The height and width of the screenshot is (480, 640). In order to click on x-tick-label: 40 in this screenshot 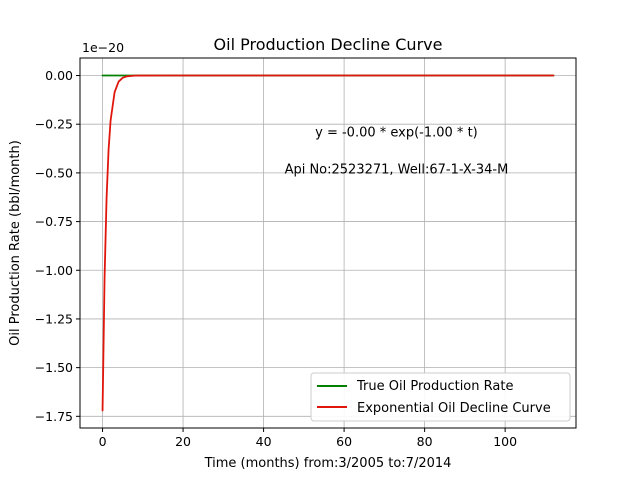, I will do `click(264, 441)`.